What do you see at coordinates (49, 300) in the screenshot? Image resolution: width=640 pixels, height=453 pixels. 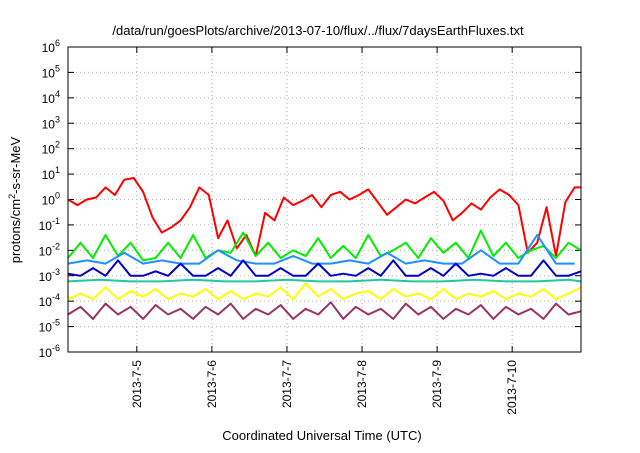 I see `y-tick-label: 10⁻⁴` at bounding box center [49, 300].